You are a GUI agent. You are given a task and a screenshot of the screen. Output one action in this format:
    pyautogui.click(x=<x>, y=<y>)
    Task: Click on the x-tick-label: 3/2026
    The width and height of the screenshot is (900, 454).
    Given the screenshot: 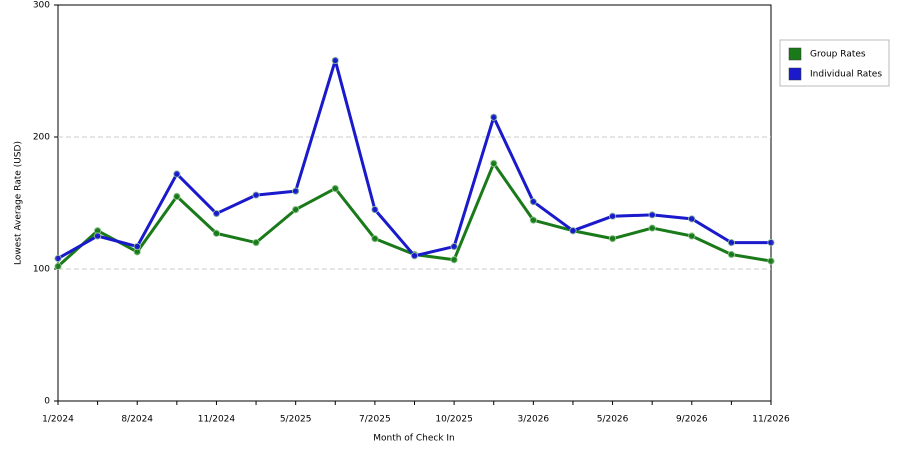 What is the action you would take?
    pyautogui.click(x=533, y=420)
    